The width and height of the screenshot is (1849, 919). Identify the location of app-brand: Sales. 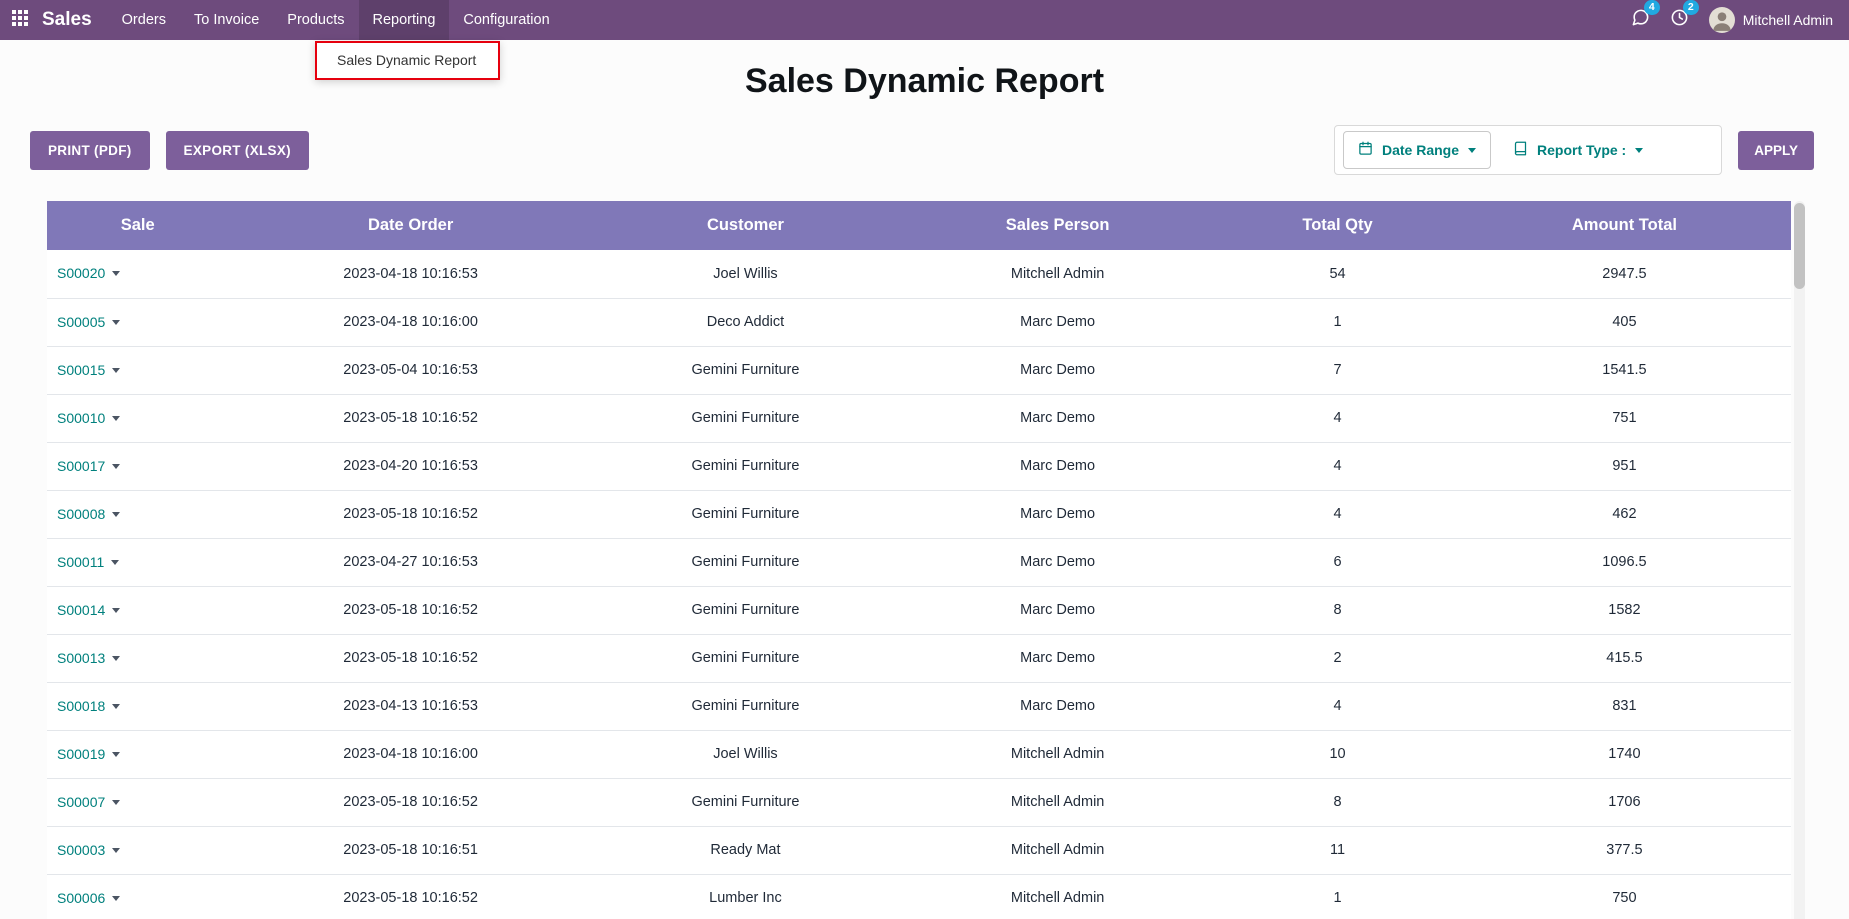
(67, 19).